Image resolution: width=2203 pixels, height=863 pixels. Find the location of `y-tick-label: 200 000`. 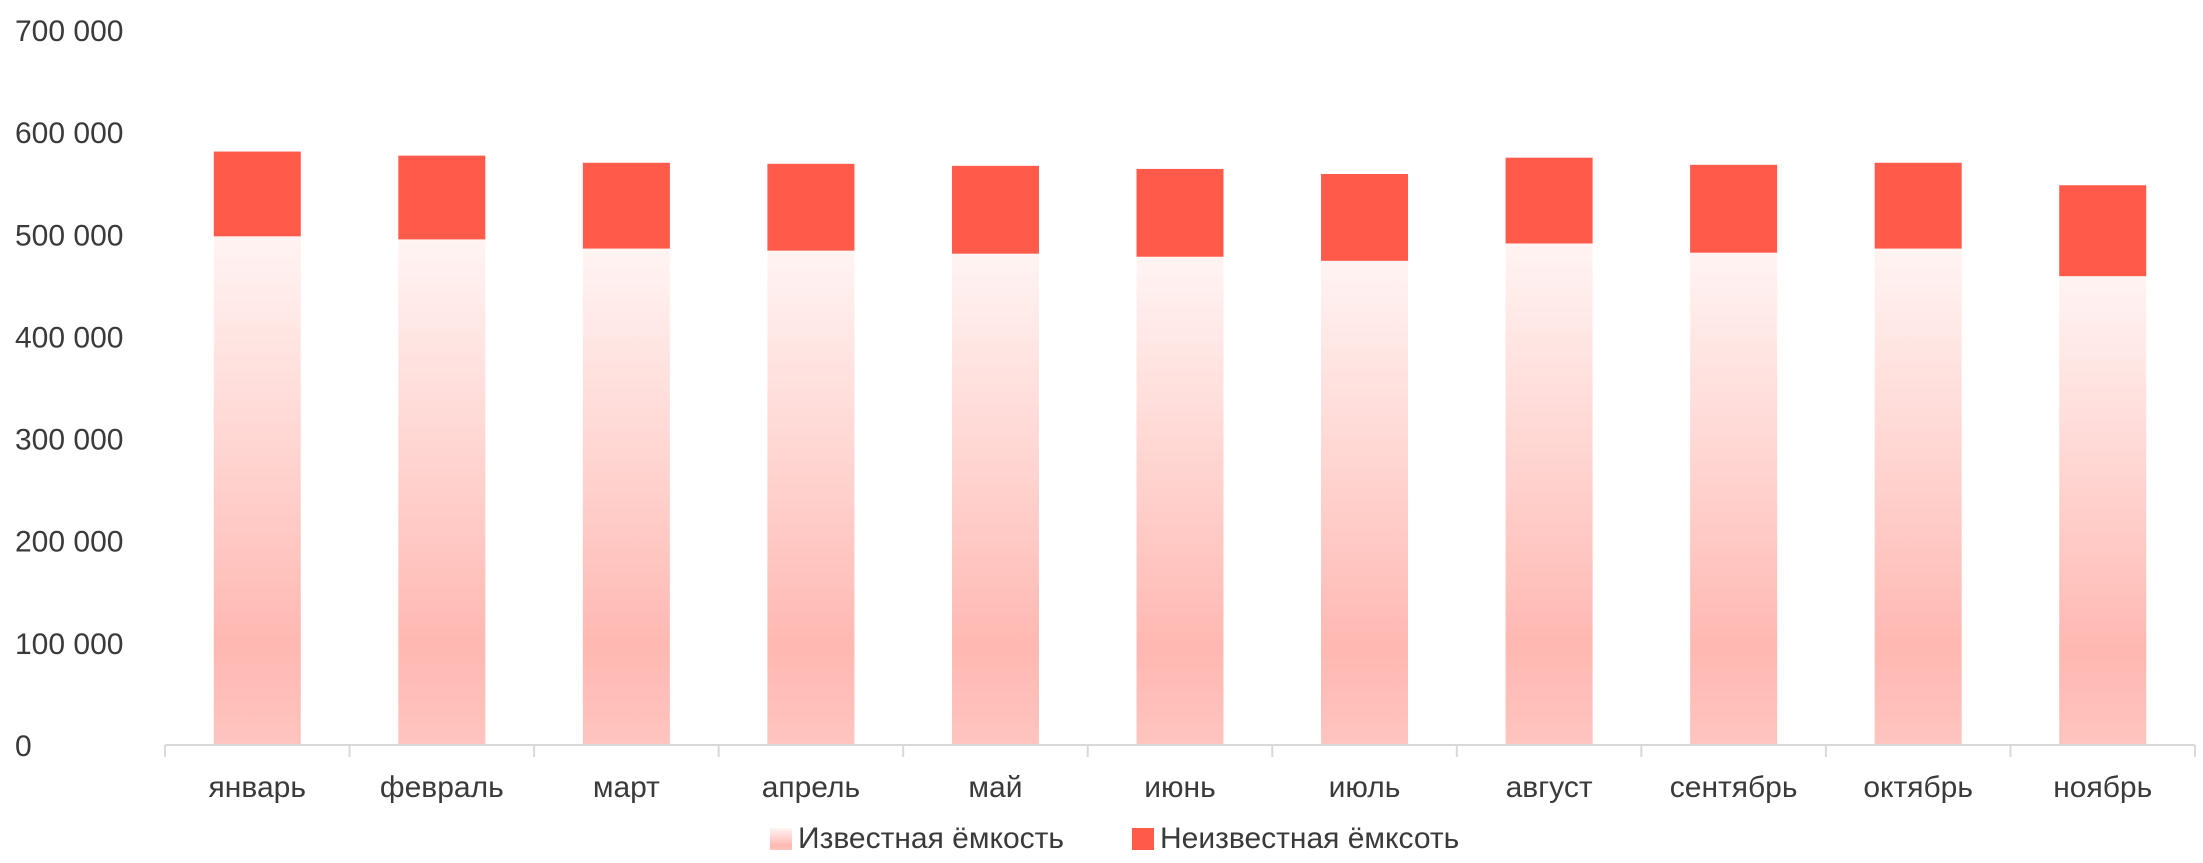

y-tick-label: 200 000 is located at coordinates (69, 542).